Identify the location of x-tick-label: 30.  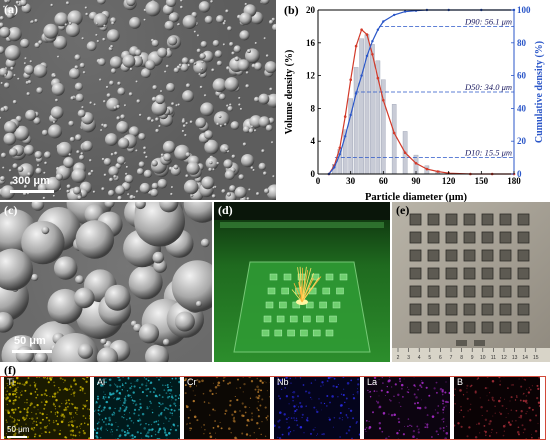
(351, 181).